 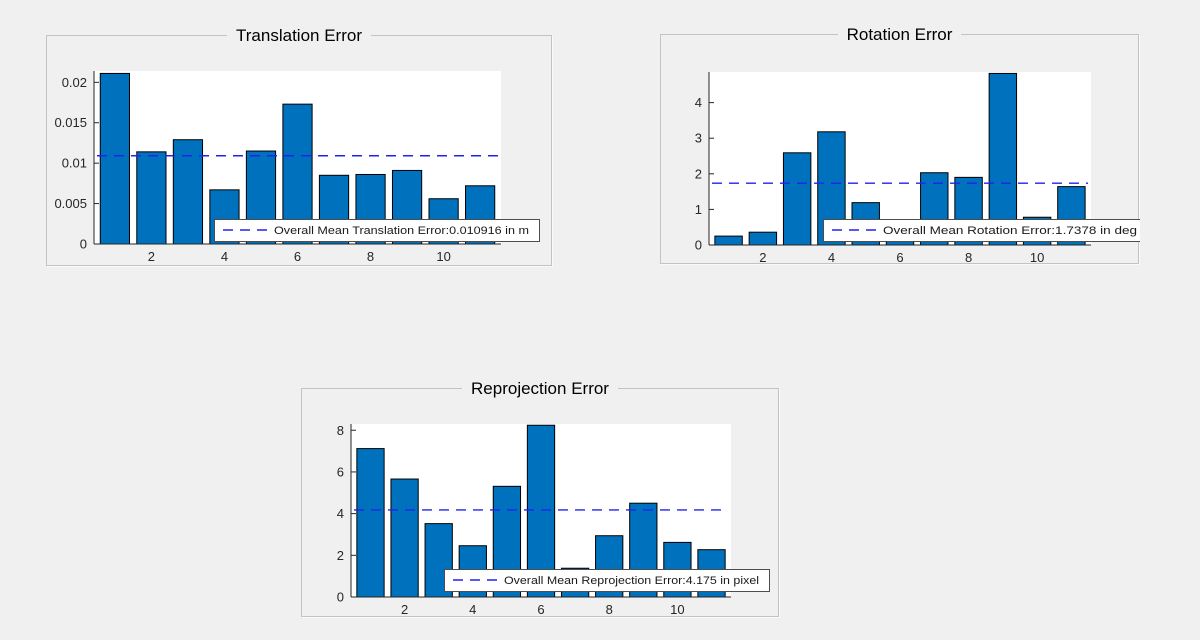 I want to click on y-tick-label: 3, so click(x=698, y=138).